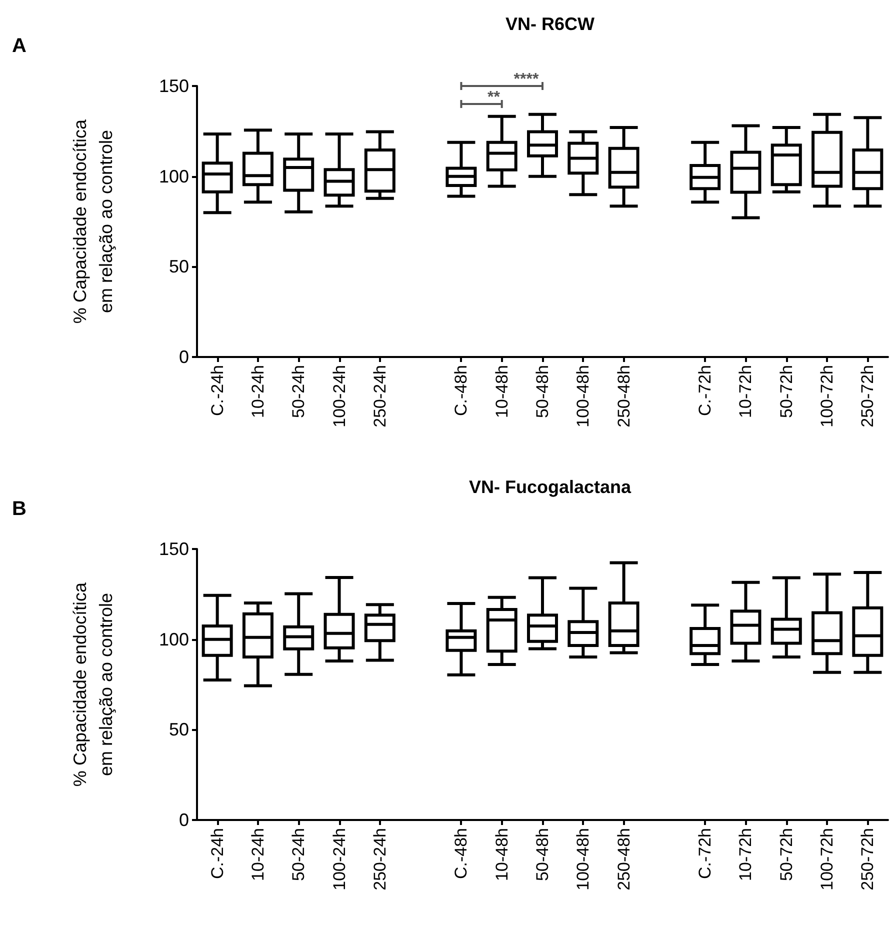 The image size is (896, 926). I want to click on annotation: ****, so click(527, 79).